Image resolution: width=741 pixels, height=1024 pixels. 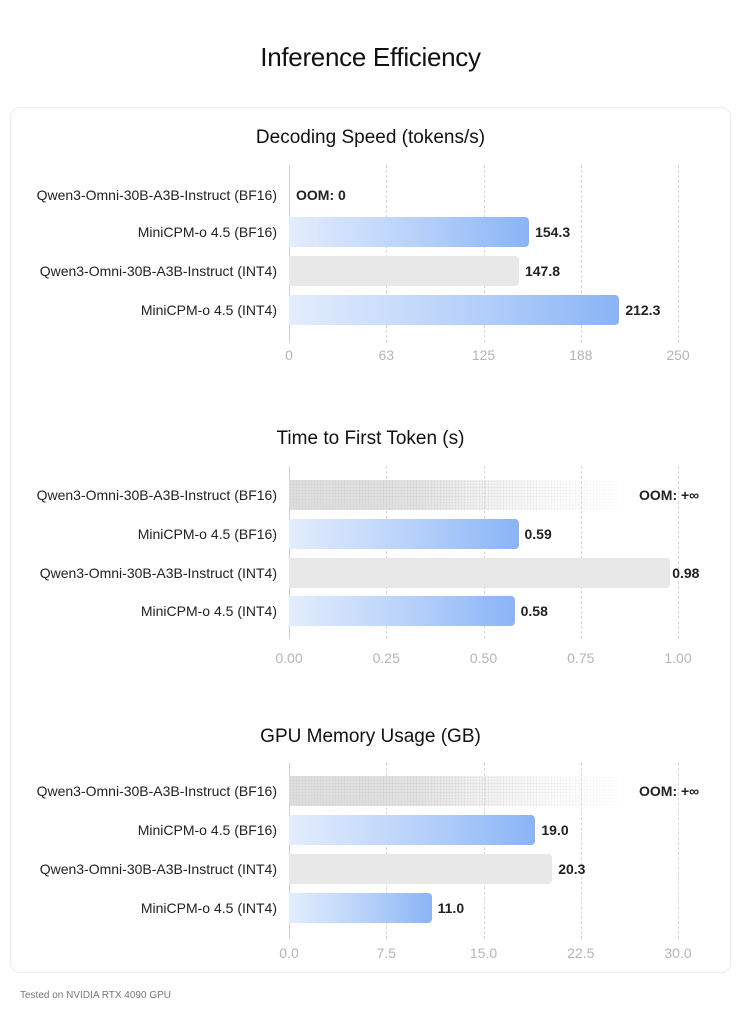 What do you see at coordinates (483, 355) in the screenshot?
I see `x-tick-label: 125` at bounding box center [483, 355].